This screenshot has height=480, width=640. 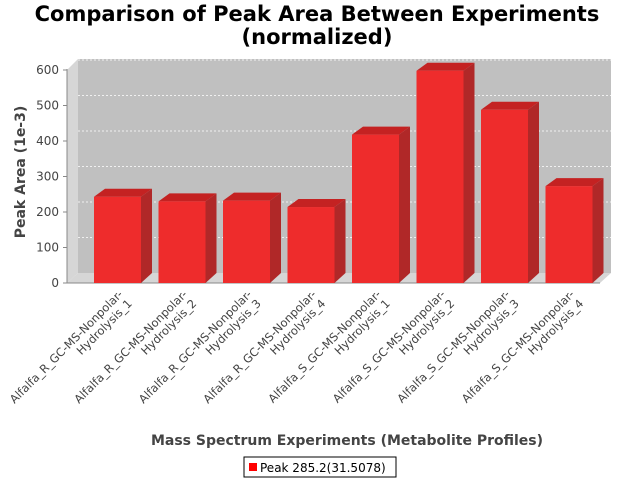 I want to click on y-tick-label: 300, so click(x=47, y=177).